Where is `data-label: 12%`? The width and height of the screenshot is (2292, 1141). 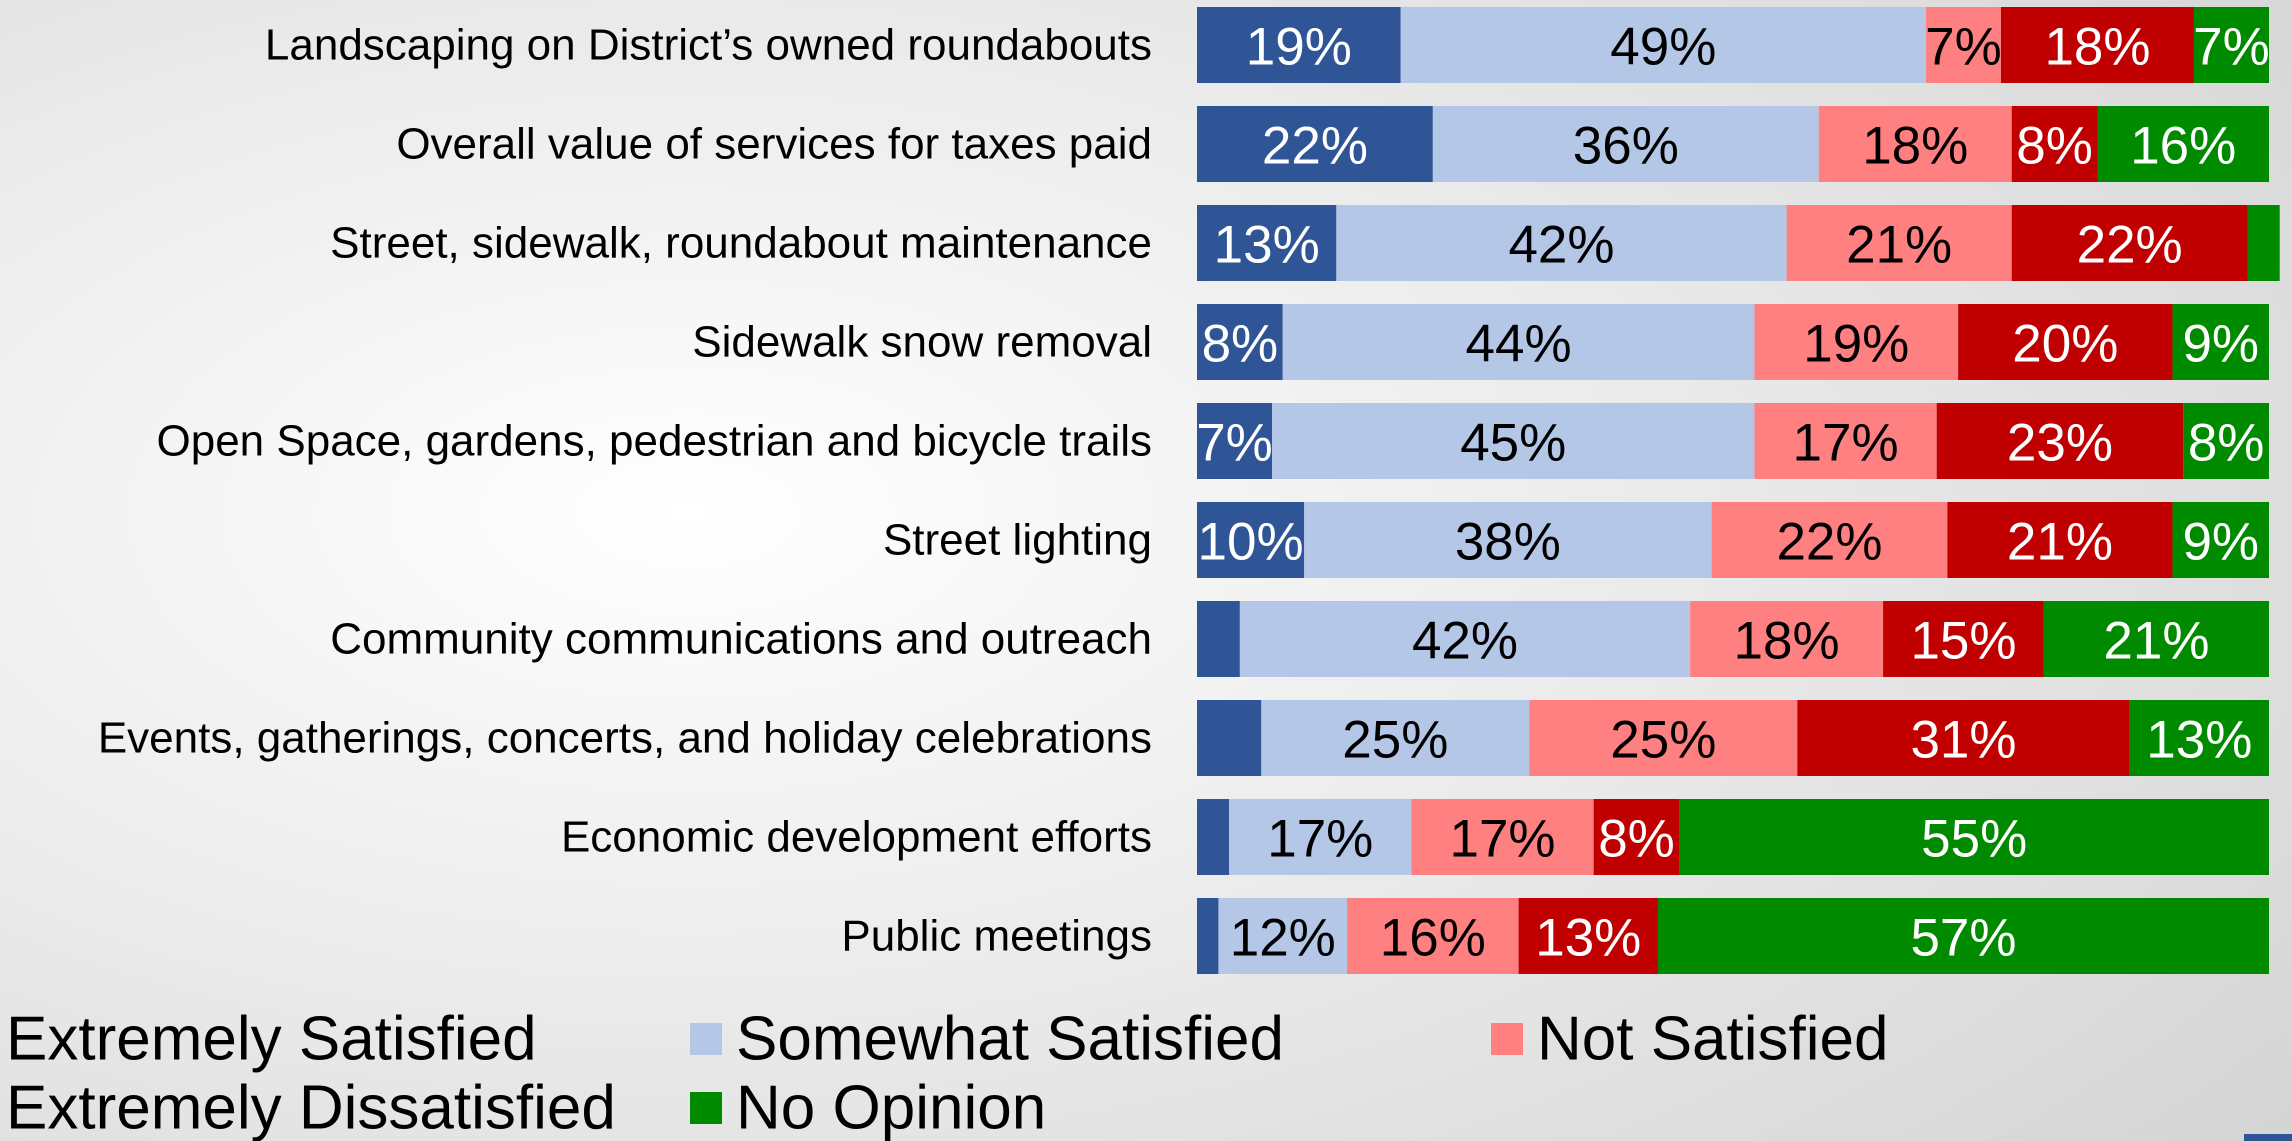
data-label: 12% is located at coordinates (1283, 938).